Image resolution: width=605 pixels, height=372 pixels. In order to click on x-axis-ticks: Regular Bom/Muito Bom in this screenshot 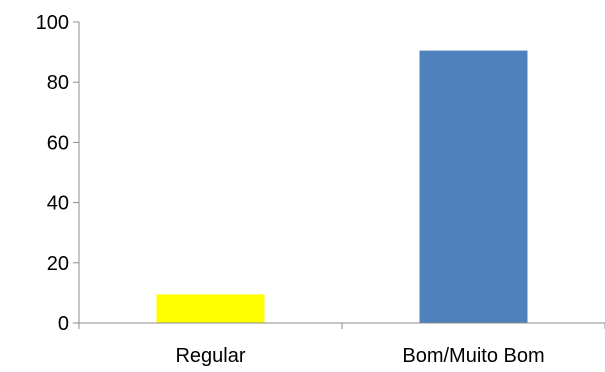, I will do `click(341, 345)`.